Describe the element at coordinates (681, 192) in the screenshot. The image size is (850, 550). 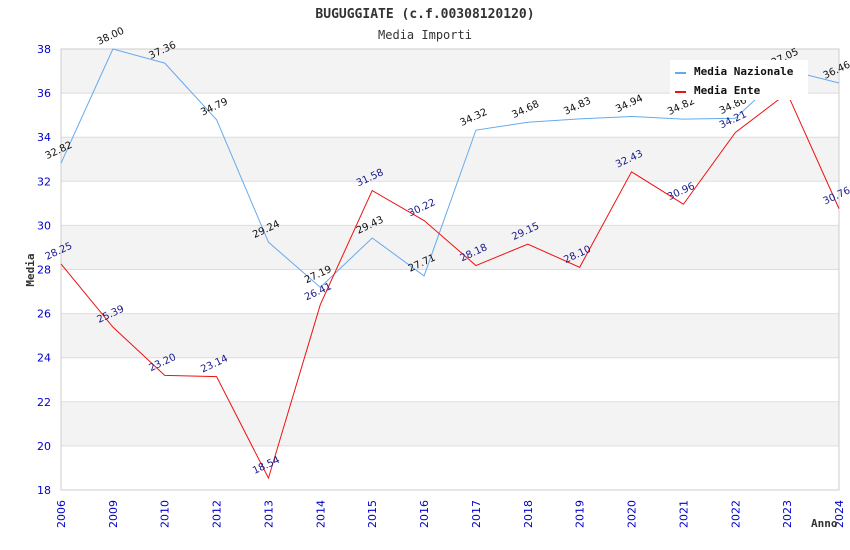
I see `data-label: 30.96` at that location.